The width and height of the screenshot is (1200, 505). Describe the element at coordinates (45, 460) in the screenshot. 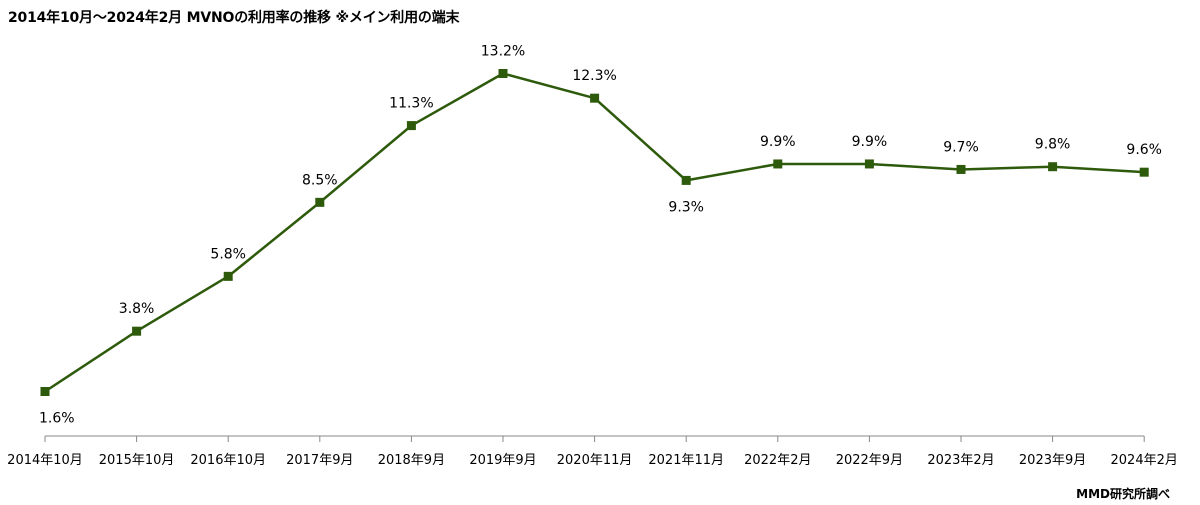

I see `x-tick-label: 2014年10月` at that location.